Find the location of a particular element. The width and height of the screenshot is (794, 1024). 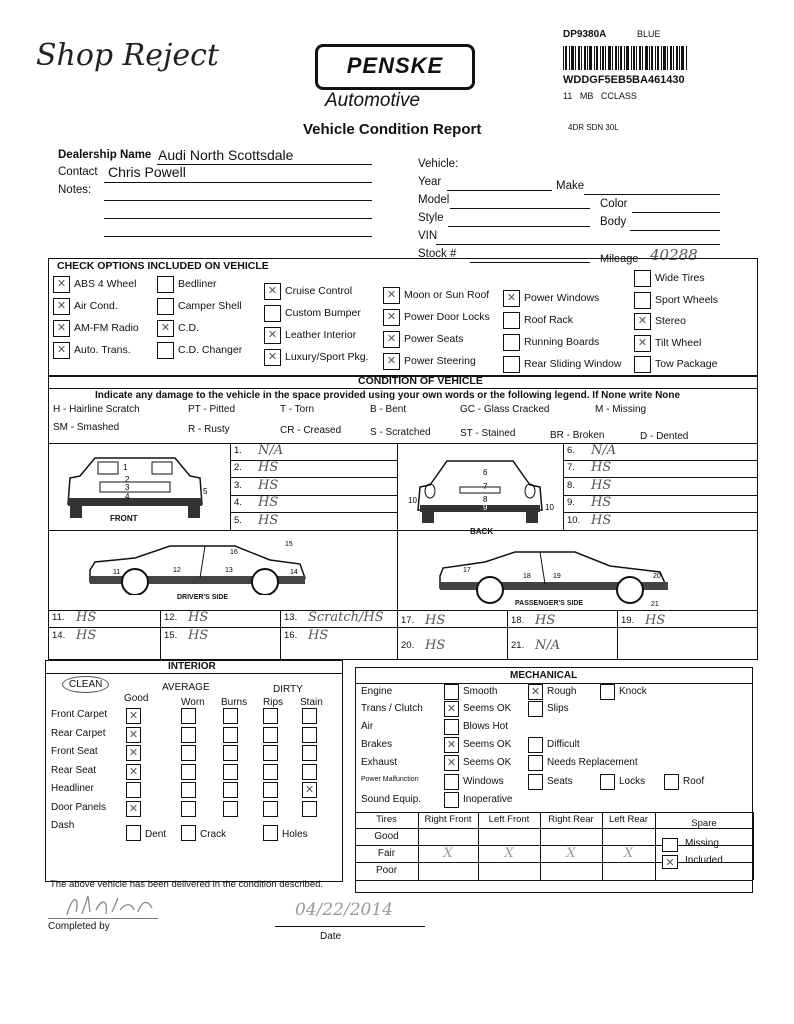

mileage-value: 40288 is located at coordinates (674, 255).